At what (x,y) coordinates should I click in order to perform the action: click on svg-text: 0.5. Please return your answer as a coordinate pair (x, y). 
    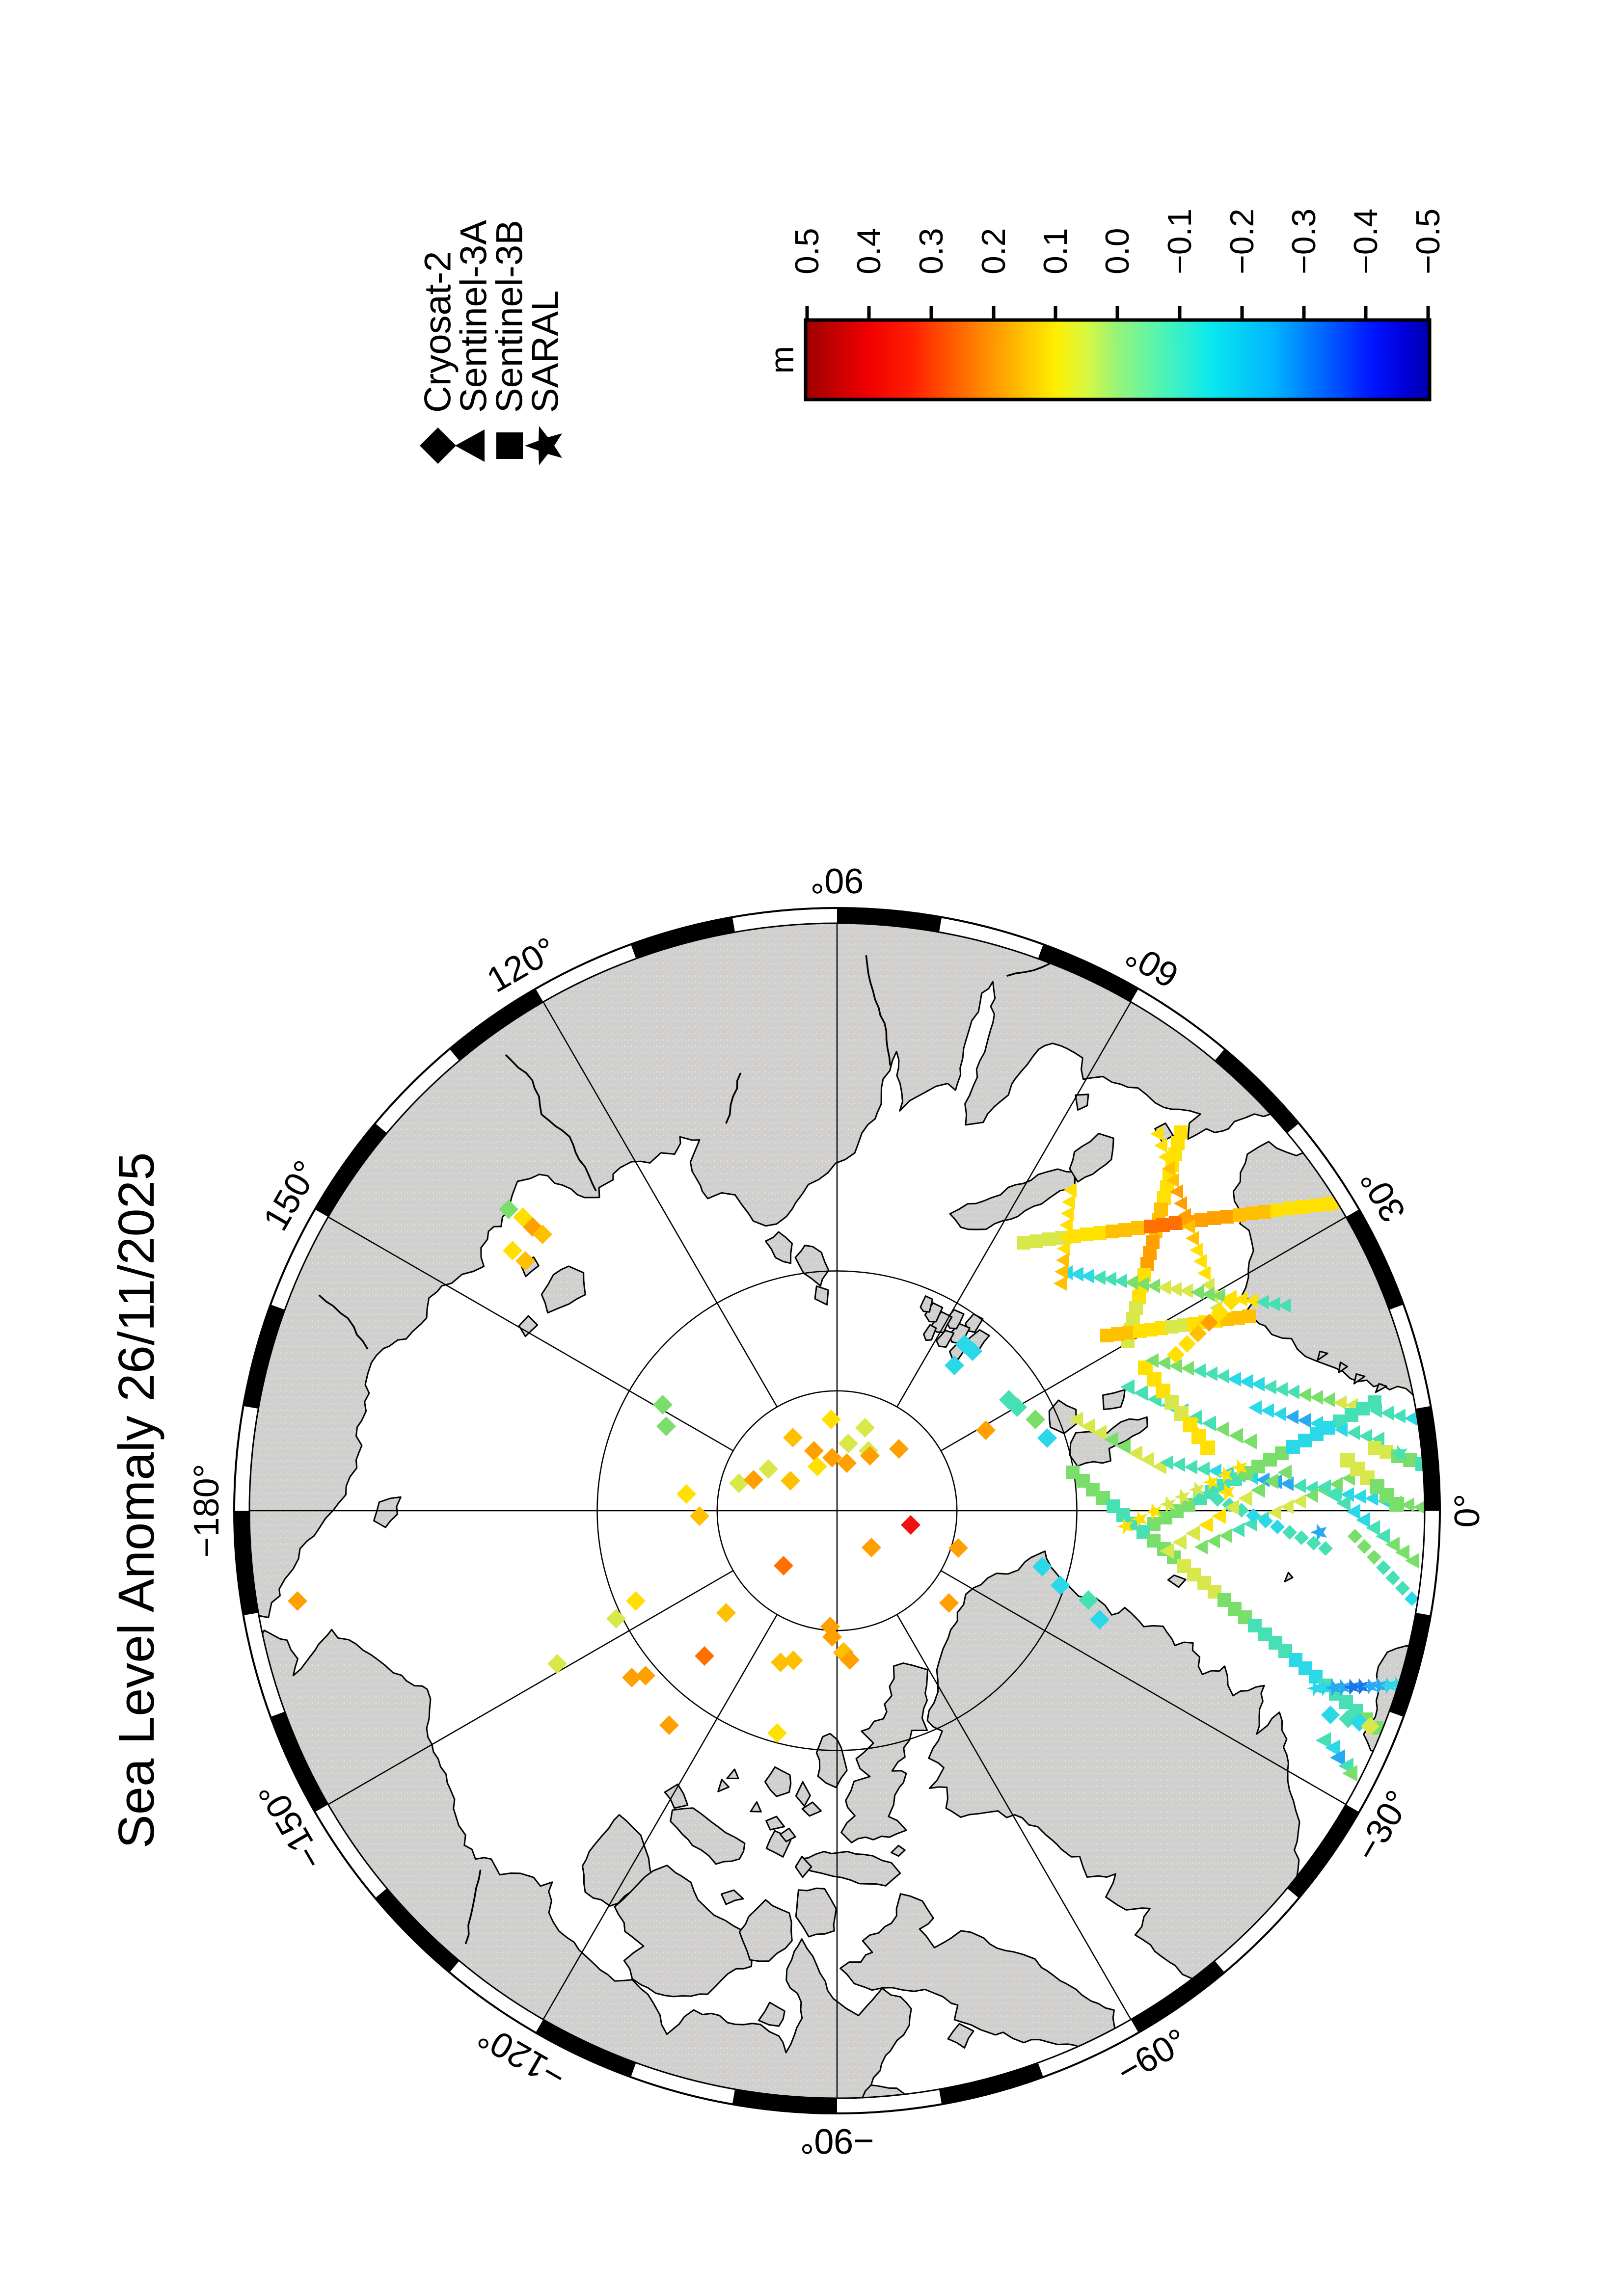
    Looking at the image, I should click on (807, 251).